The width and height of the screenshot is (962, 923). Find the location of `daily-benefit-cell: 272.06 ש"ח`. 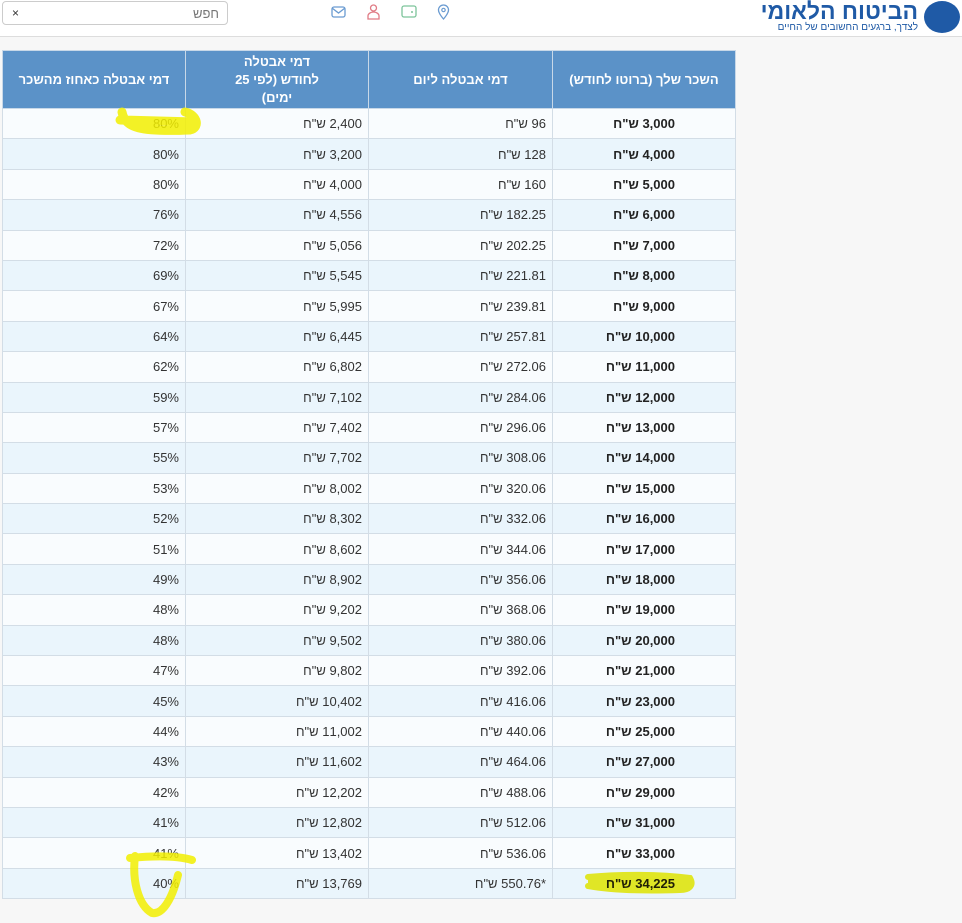

daily-benefit-cell: 272.06 ש"ח is located at coordinates (460, 367).